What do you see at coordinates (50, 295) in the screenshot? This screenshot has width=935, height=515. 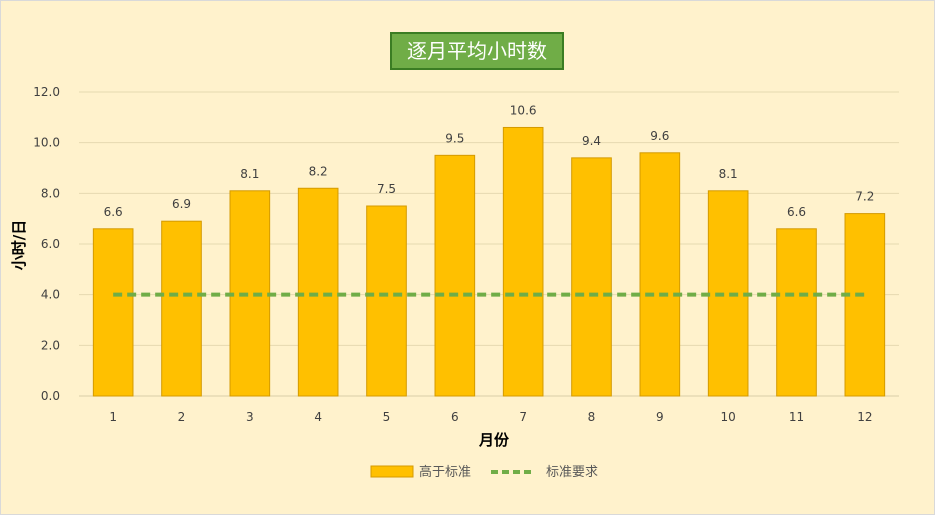 I see `y-tick-label: 4.0` at bounding box center [50, 295].